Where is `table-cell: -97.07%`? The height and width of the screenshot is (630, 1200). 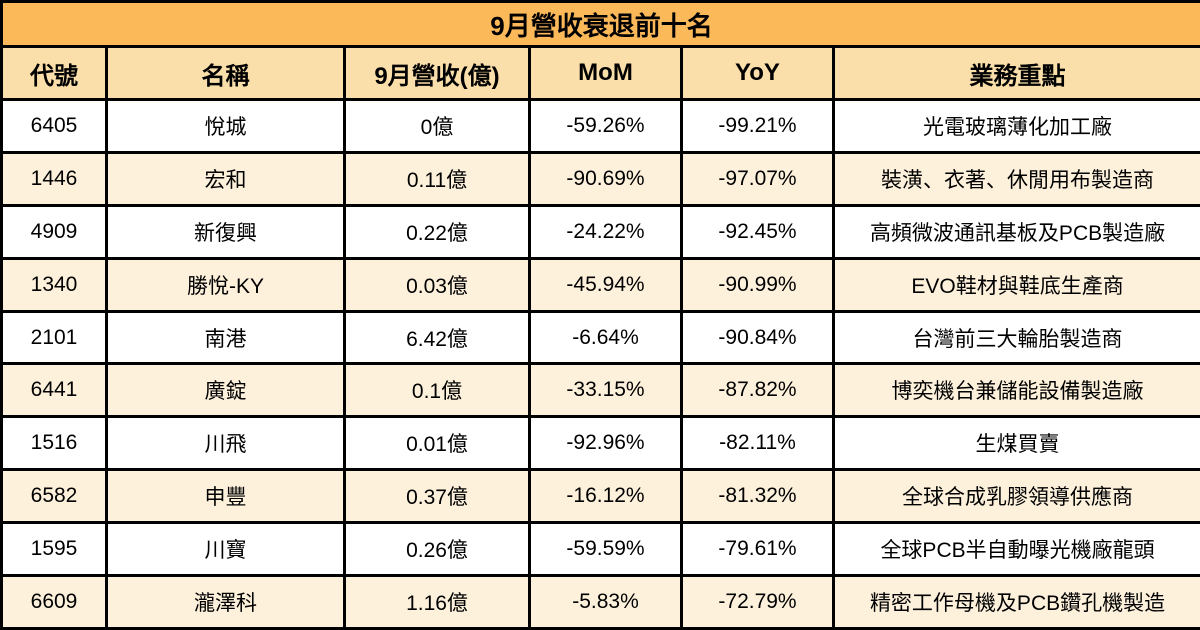
table-cell: -97.07% is located at coordinates (757, 178).